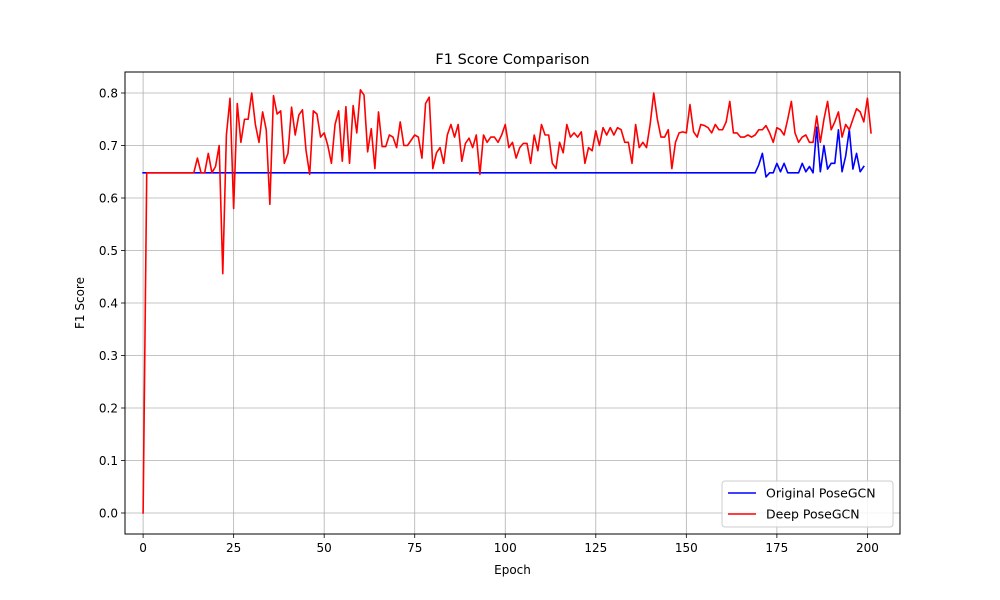 Image resolution: width=1000 pixels, height=600 pixels. Describe the element at coordinates (821, 493) in the screenshot. I see `legend-label: Original PoseGCN` at that location.